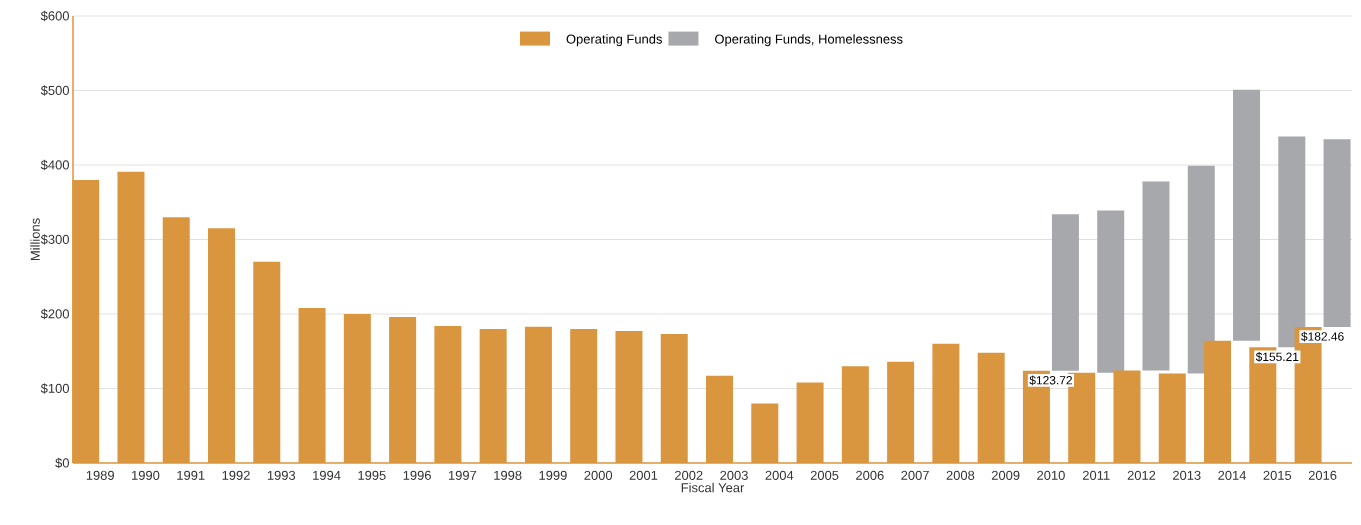 This screenshot has width=1361, height=525. I want to click on x-tick-label: 2000, so click(598, 475).